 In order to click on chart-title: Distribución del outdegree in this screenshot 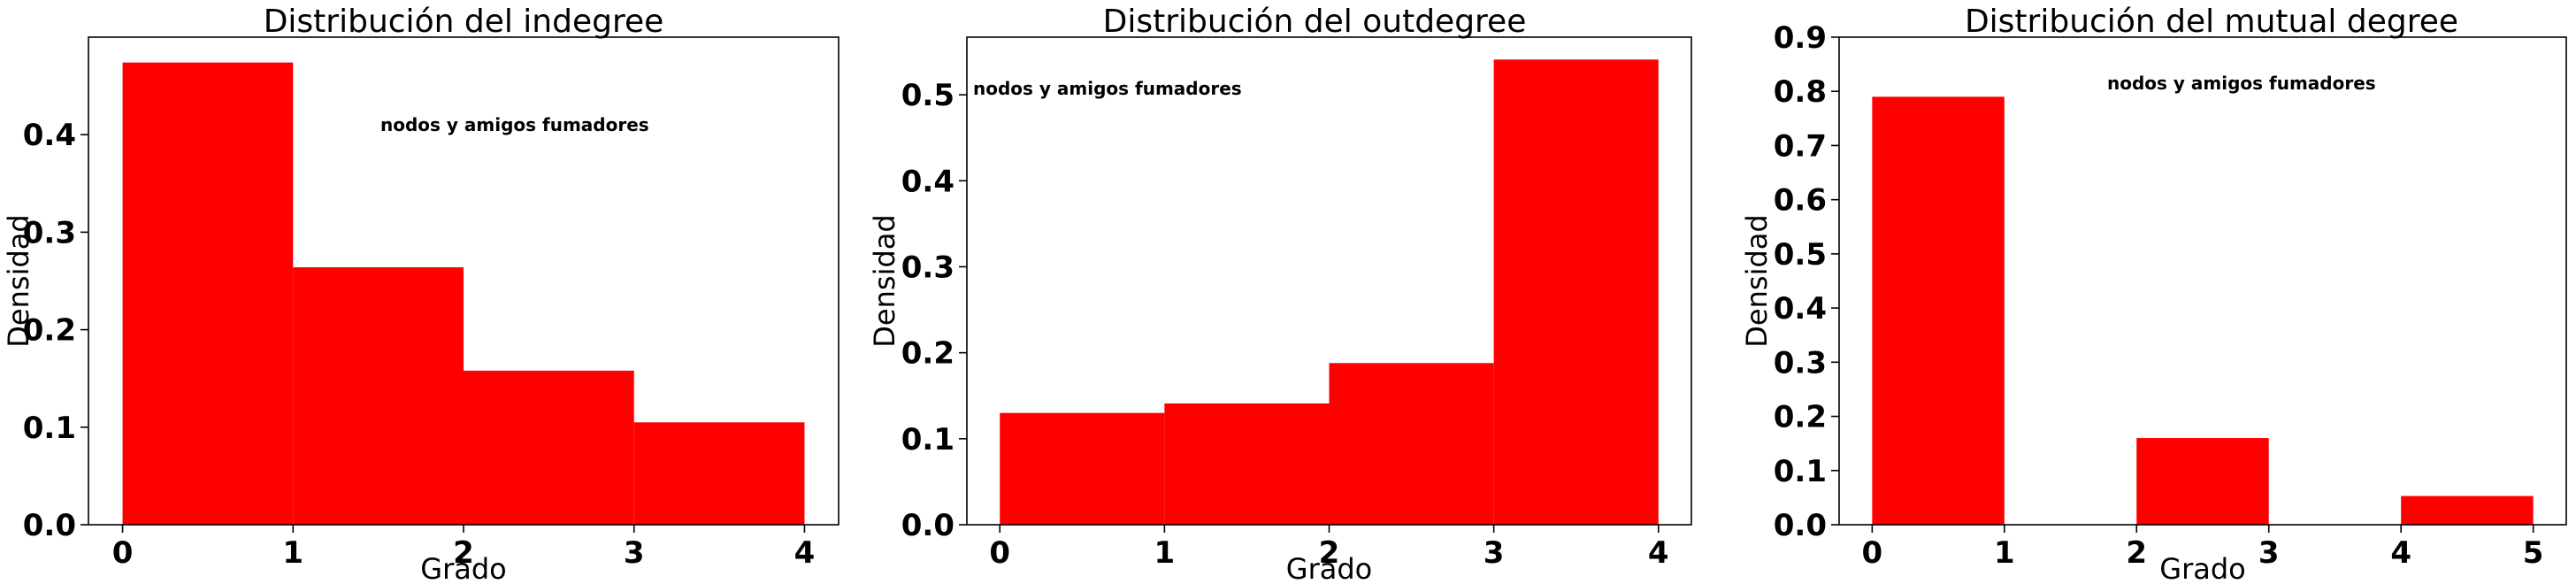, I will do `click(1315, 22)`.